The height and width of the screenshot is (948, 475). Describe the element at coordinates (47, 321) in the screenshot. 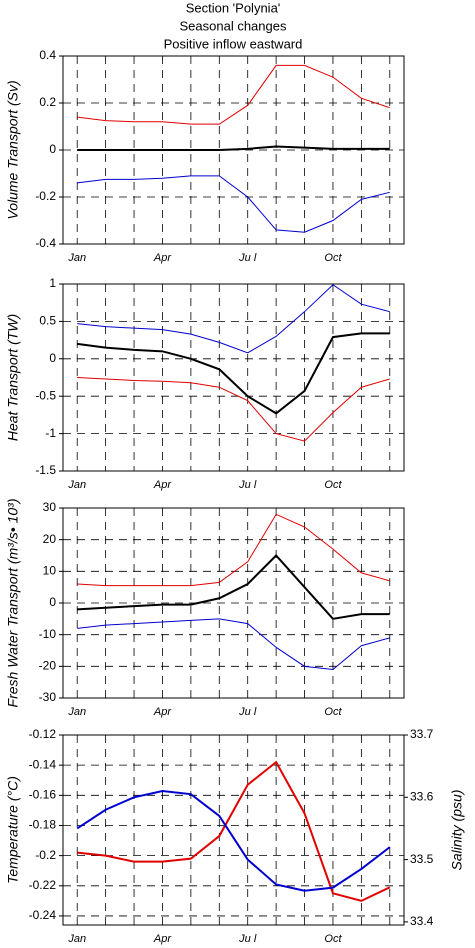

I see `y-tick-label: 0.5` at that location.